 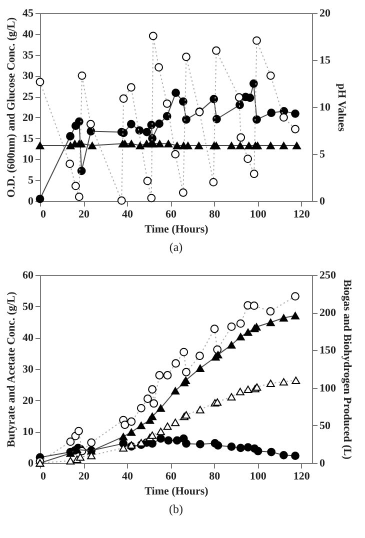 What do you see at coordinates (347, 370) in the screenshot?
I see `y2-axis-title: Biogas and Biohydrogen Produced (L)` at bounding box center [347, 370].